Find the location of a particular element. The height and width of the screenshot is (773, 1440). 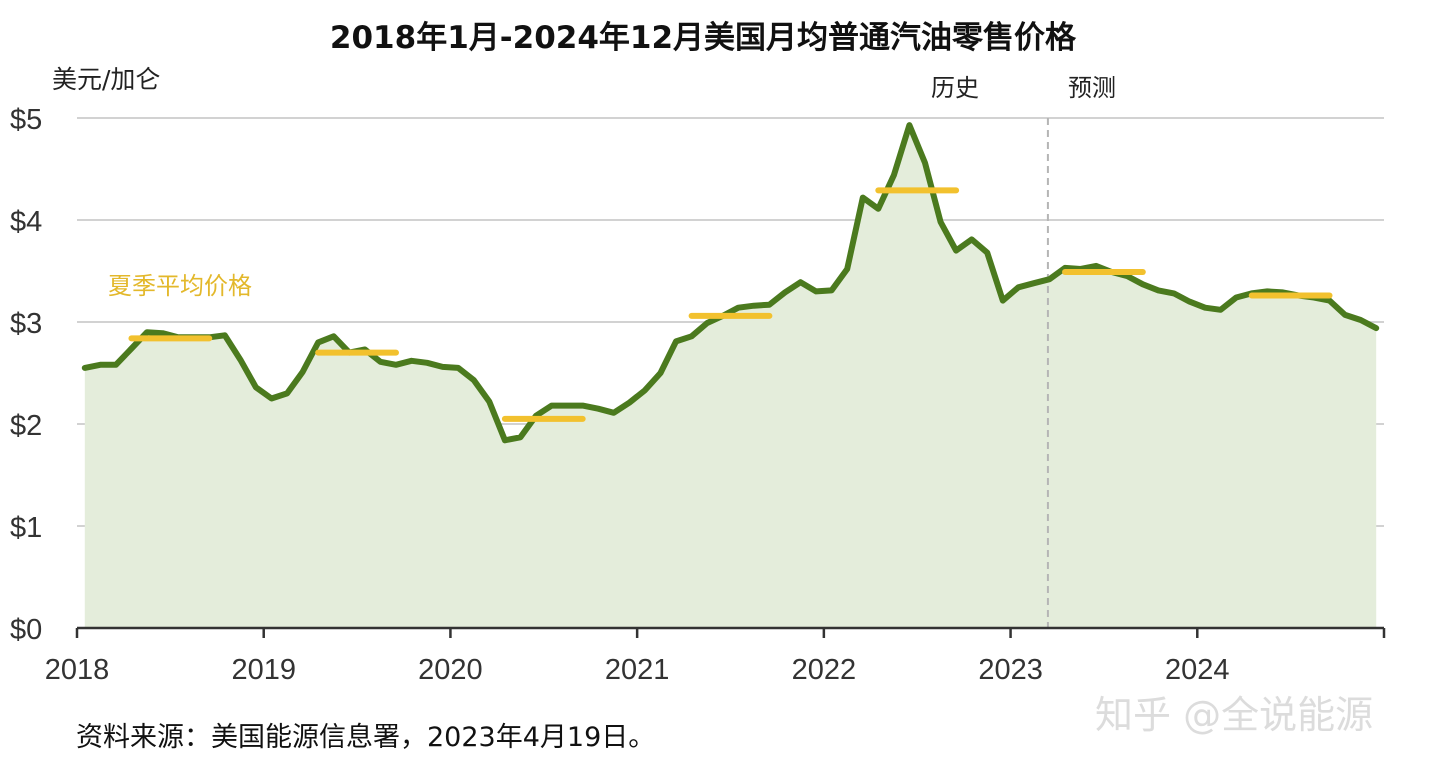

y-tick-label: $1 is located at coordinates (26, 528).